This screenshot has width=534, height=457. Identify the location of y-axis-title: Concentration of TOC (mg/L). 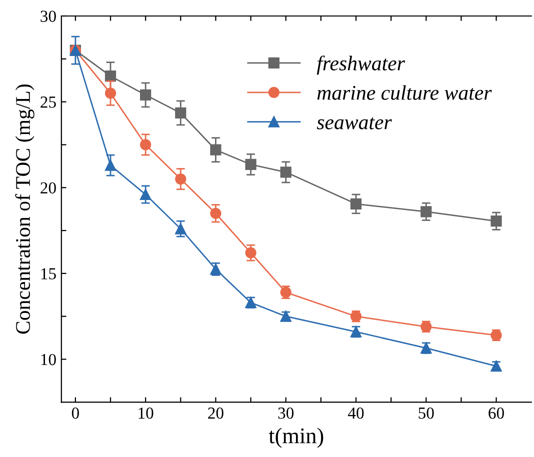
(24, 209).